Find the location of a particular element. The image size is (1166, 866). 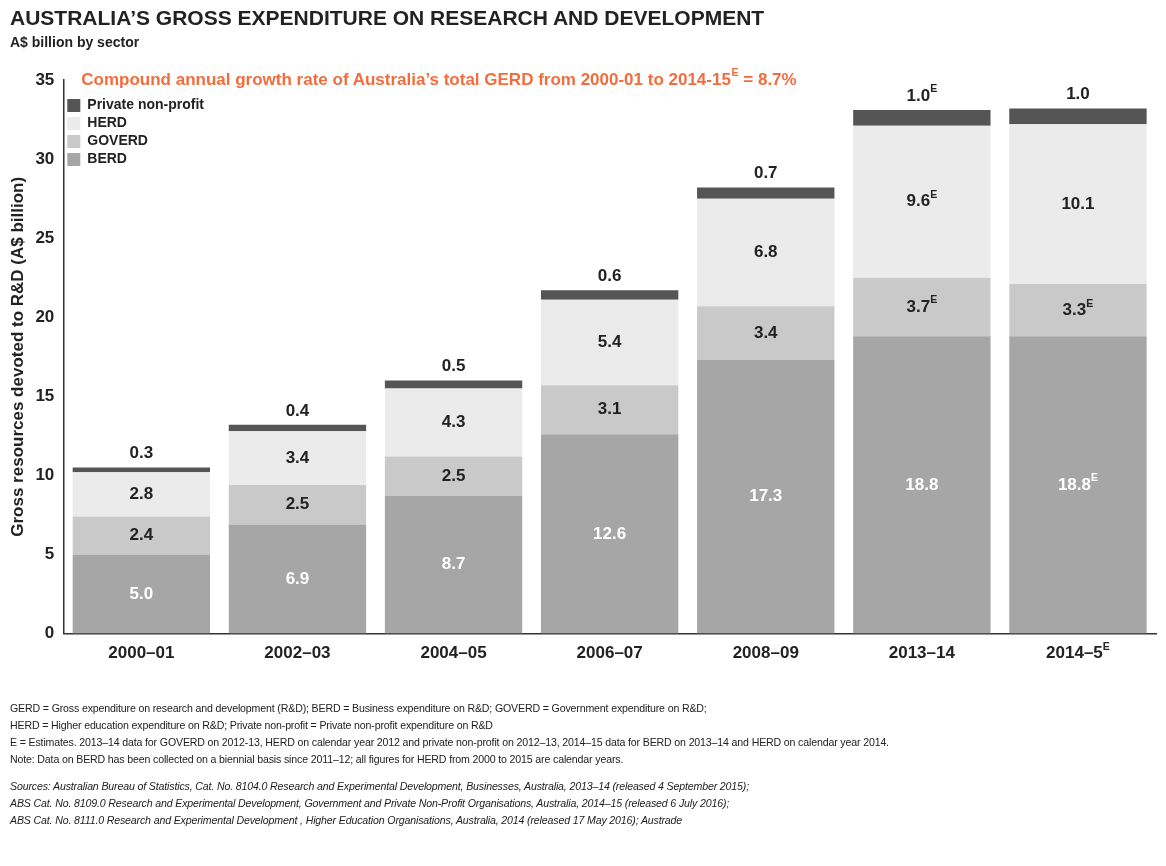

data-label: 0.7 is located at coordinates (765, 173).